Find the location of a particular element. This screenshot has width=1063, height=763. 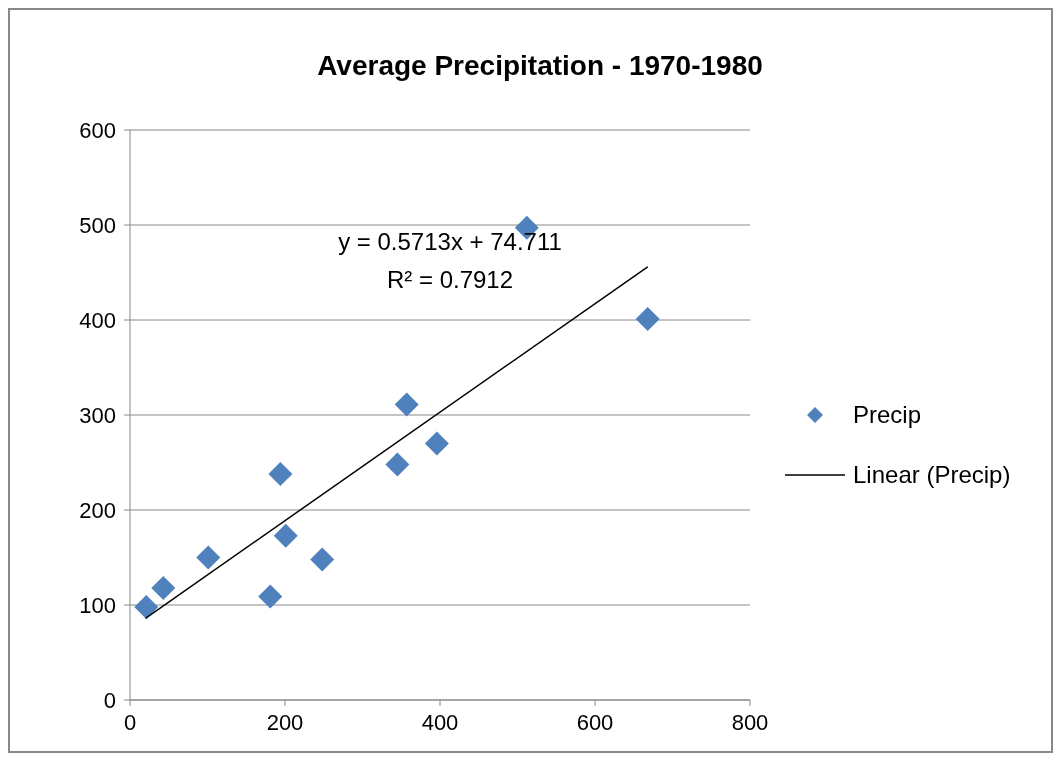

annotation: R² = 0.7912 is located at coordinates (450, 280).